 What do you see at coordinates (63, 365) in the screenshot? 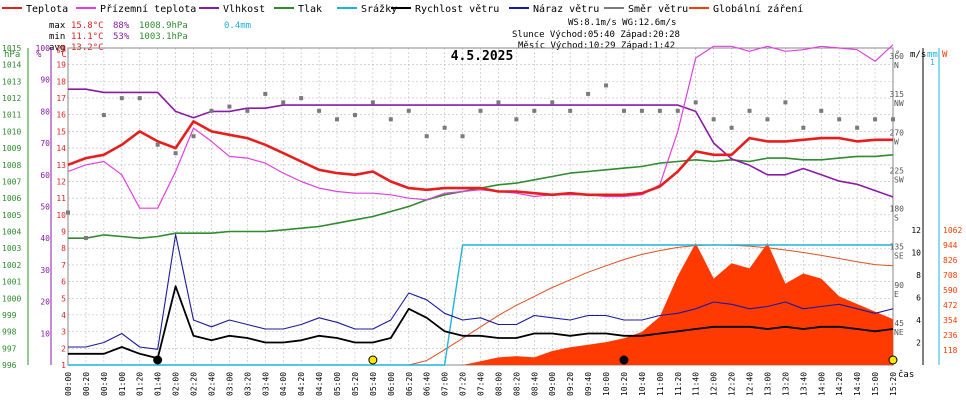
I see `temperature-tick-label: 1` at bounding box center [63, 365].